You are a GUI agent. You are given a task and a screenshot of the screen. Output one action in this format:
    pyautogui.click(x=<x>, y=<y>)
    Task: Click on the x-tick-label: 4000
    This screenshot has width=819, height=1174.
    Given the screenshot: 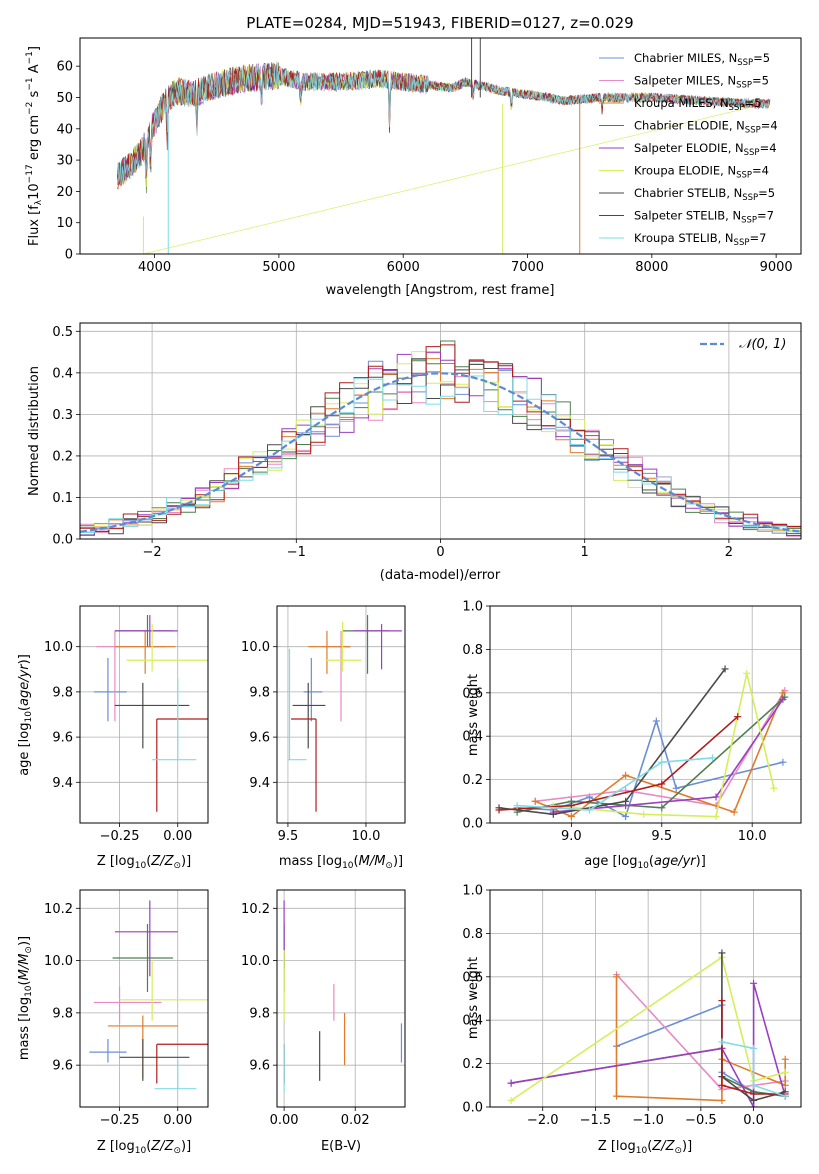 What is the action you would take?
    pyautogui.click(x=154, y=267)
    